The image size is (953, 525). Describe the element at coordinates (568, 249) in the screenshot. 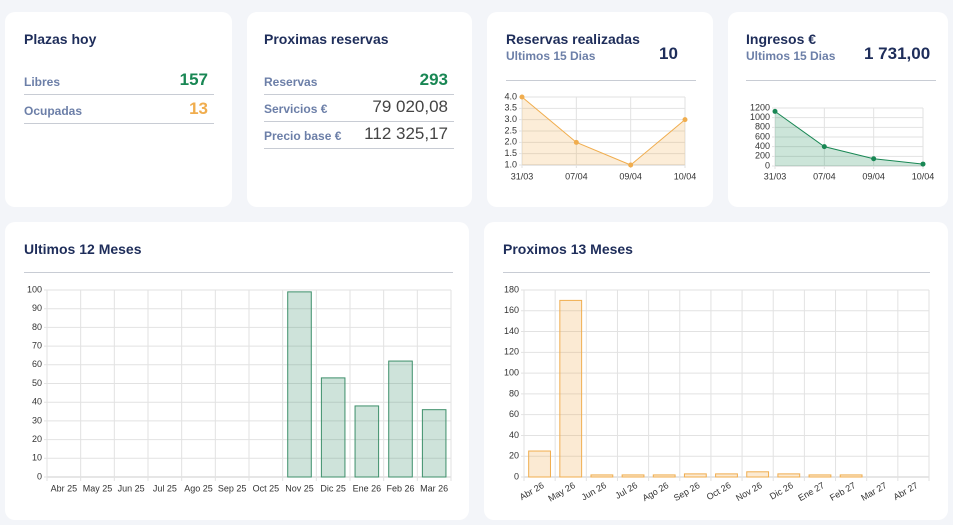

I see `card-title: Proximos 13 Meses` at that location.